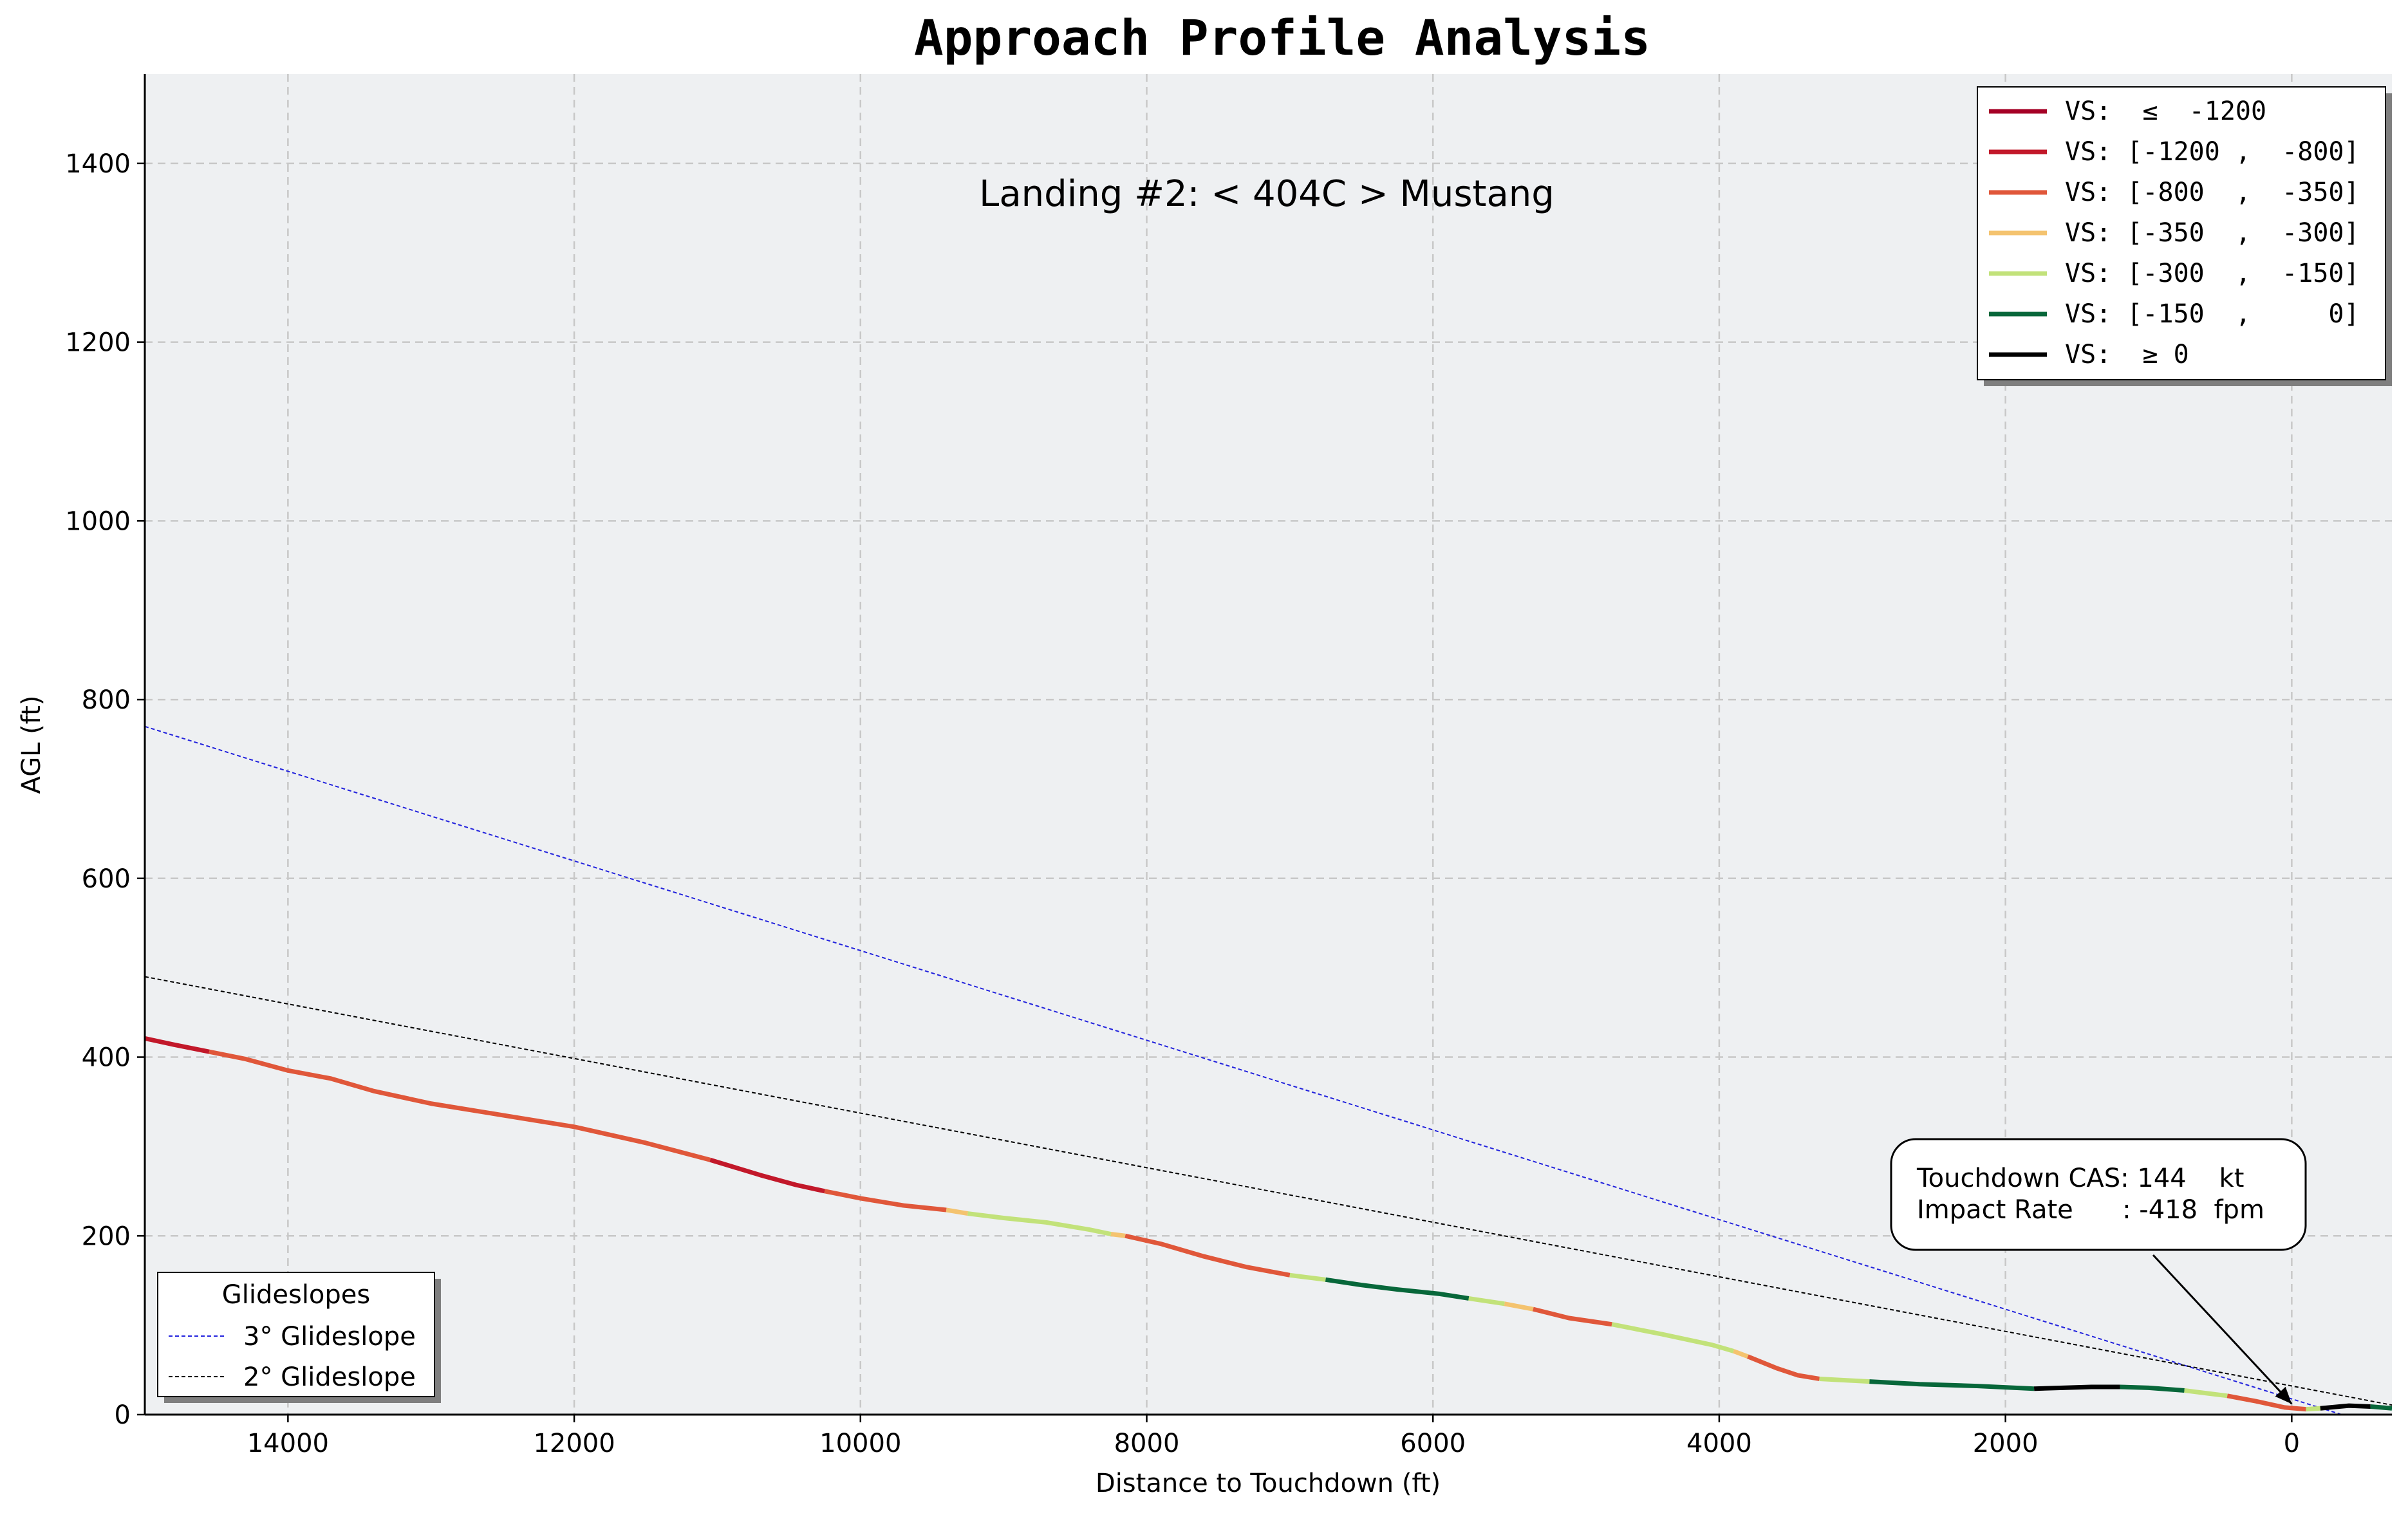  What do you see at coordinates (1273, 1436) in the screenshot?
I see `x-axis-ticks: 14000 12000 10000 8000 6000 4000 2000 0` at bounding box center [1273, 1436].